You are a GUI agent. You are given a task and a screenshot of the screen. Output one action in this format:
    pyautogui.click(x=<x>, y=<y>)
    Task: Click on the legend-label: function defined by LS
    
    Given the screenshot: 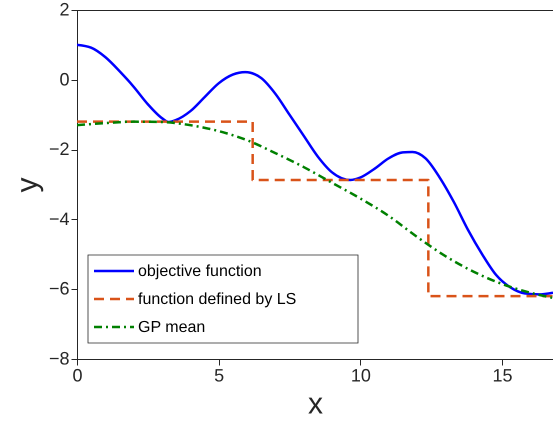 What is the action you would take?
    pyautogui.click(x=217, y=299)
    